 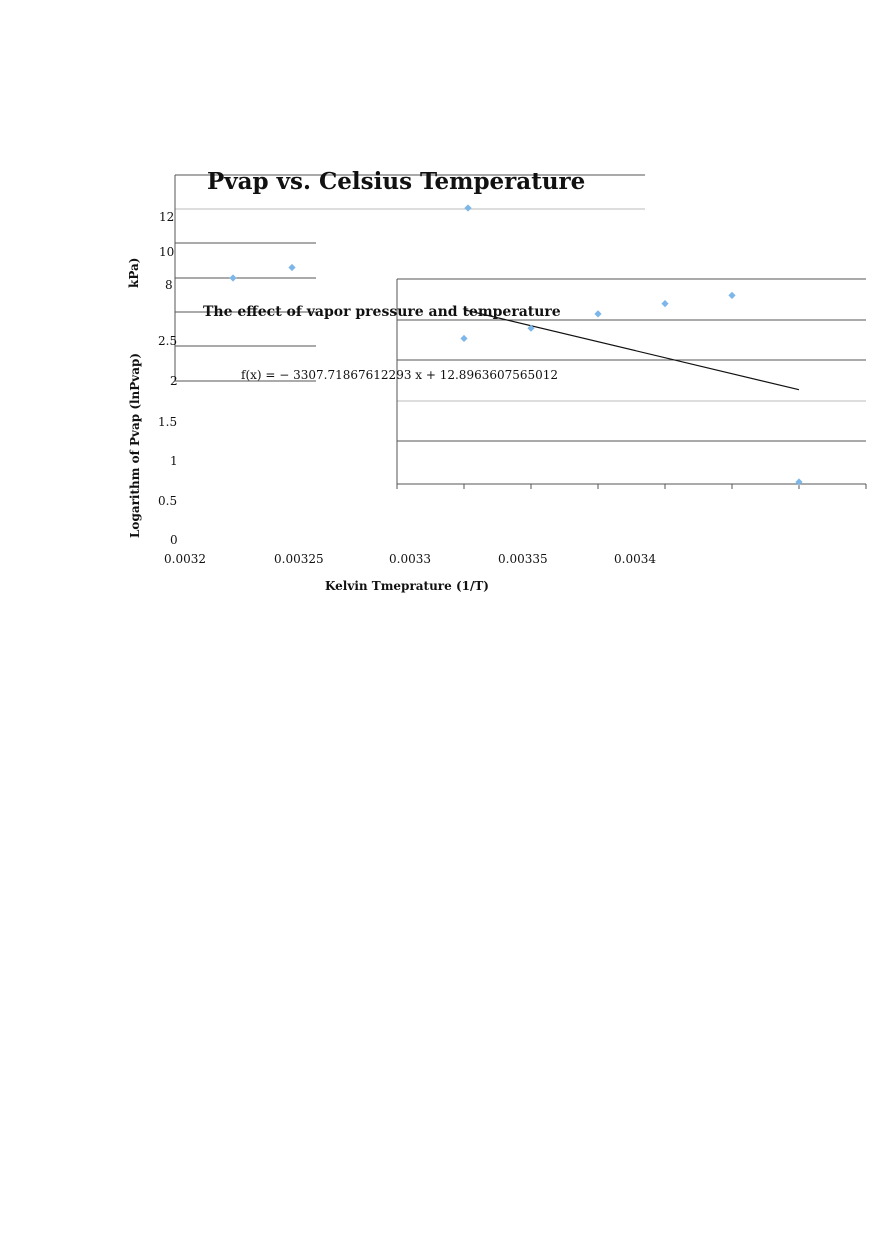 What do you see at coordinates (167, 501) in the screenshot?
I see `front-y-tick-label: 0.5` at bounding box center [167, 501].